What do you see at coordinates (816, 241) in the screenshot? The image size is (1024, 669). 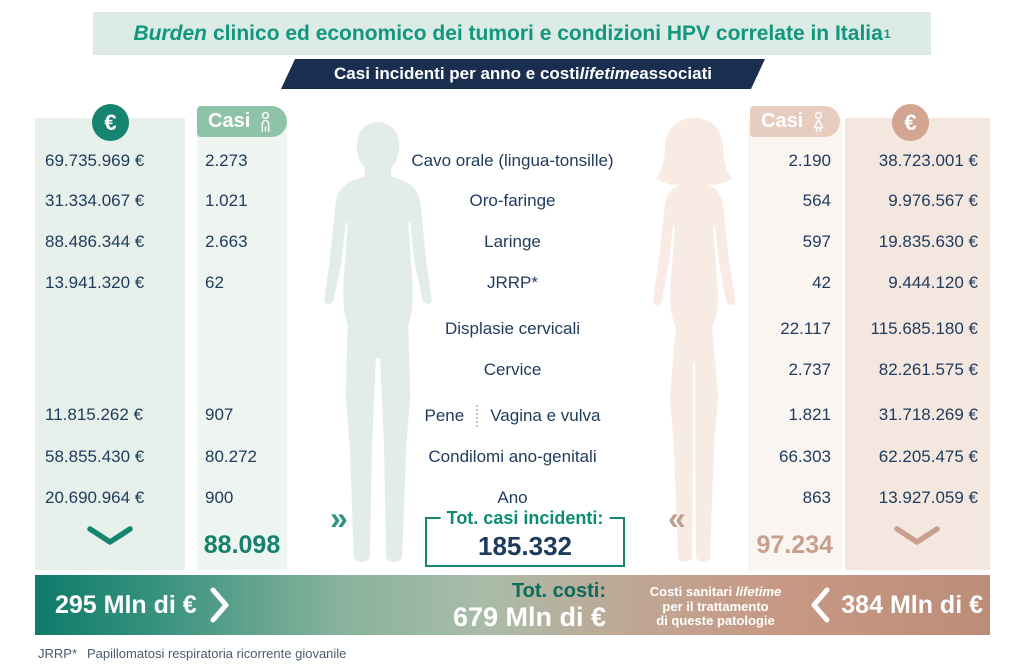 I see `female-cases-value: 597` at bounding box center [816, 241].